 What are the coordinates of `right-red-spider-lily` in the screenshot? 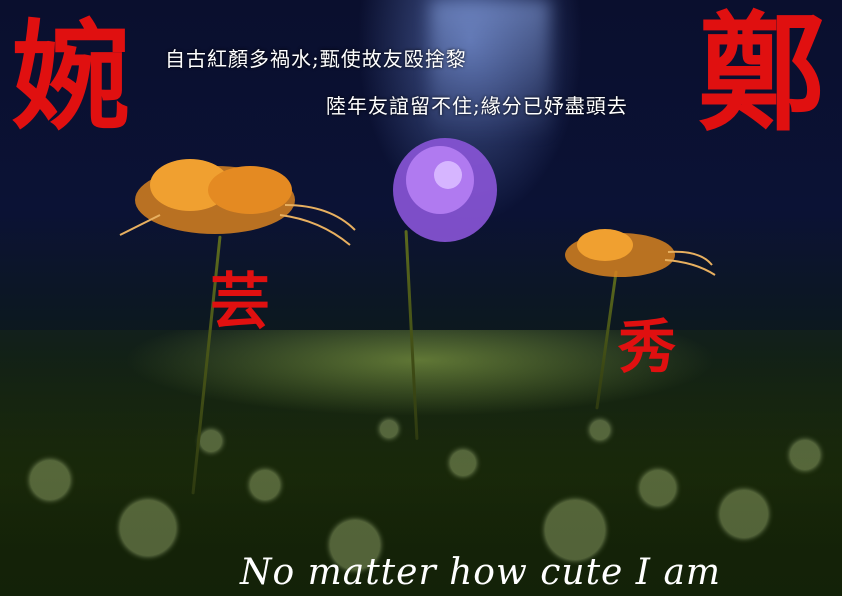 It's located at (640, 253).